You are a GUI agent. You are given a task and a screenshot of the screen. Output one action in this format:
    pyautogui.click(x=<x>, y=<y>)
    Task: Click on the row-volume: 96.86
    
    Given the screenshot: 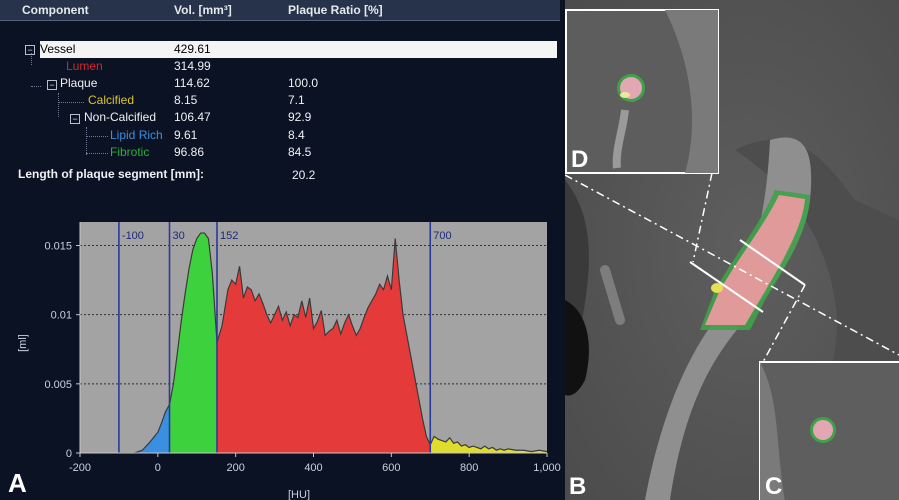 What is the action you would take?
    pyautogui.click(x=189, y=152)
    